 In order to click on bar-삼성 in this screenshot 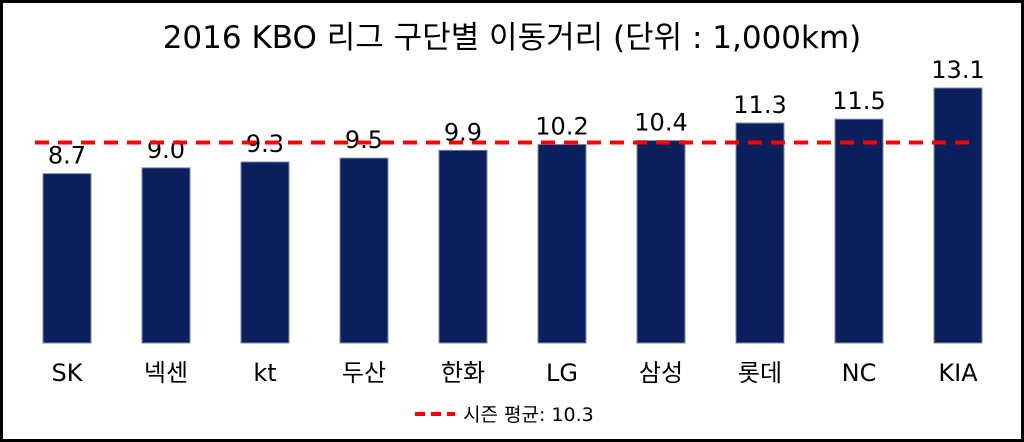, I will do `click(661, 242)`.